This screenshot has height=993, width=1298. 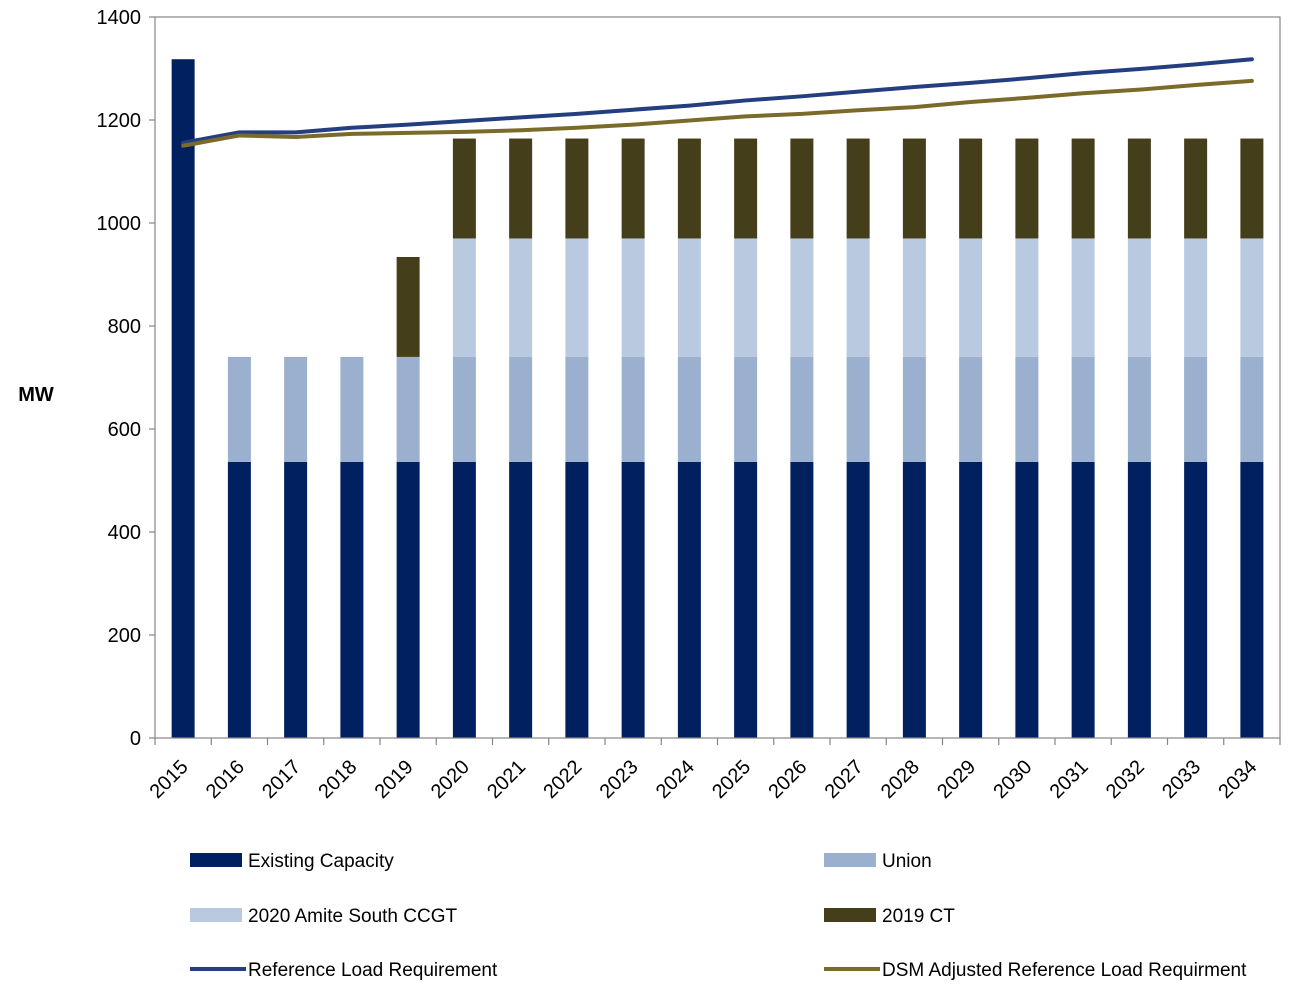 I want to click on x-tick-label-2030: 2030, so click(x=1012, y=779).